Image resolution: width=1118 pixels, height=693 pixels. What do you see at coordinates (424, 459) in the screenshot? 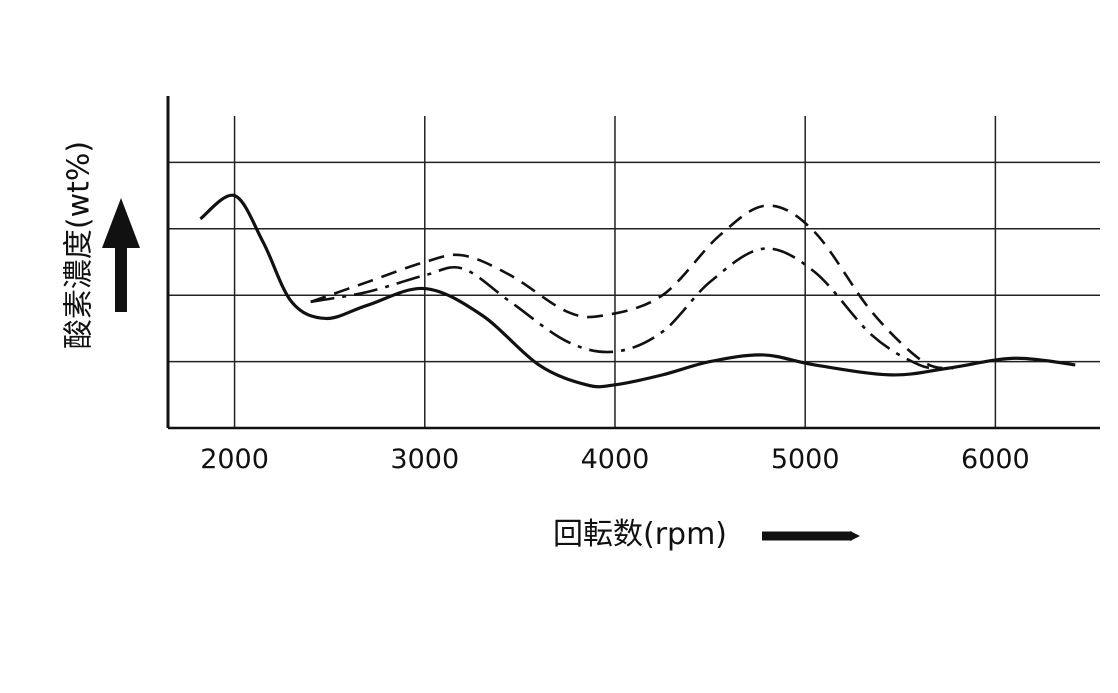
I see `x-tick-label: 3000` at bounding box center [424, 459].